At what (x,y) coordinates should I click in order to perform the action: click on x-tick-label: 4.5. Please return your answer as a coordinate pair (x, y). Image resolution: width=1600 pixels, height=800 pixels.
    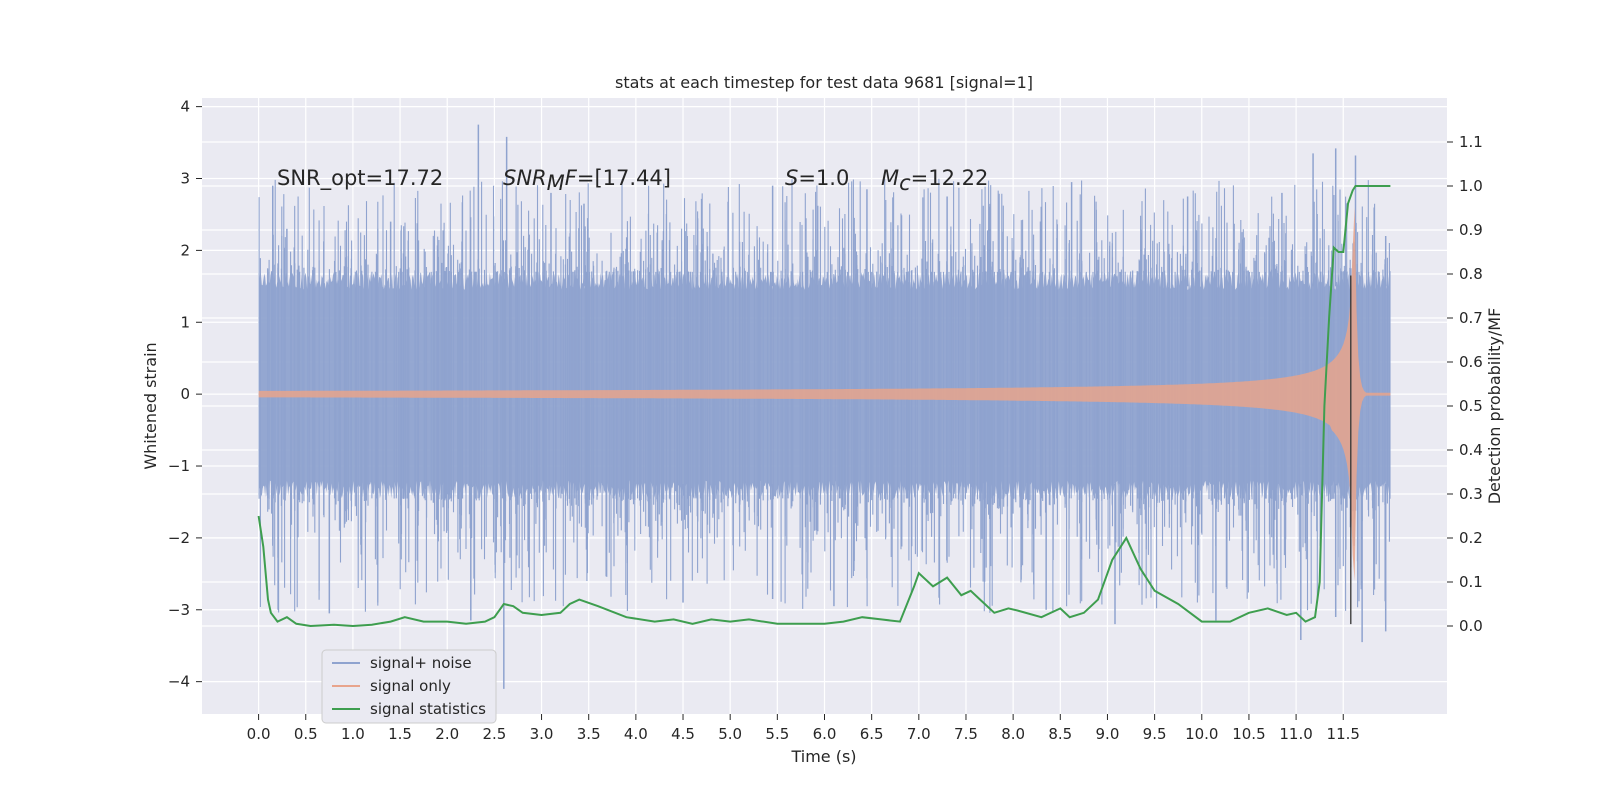
    Looking at the image, I should click on (683, 734).